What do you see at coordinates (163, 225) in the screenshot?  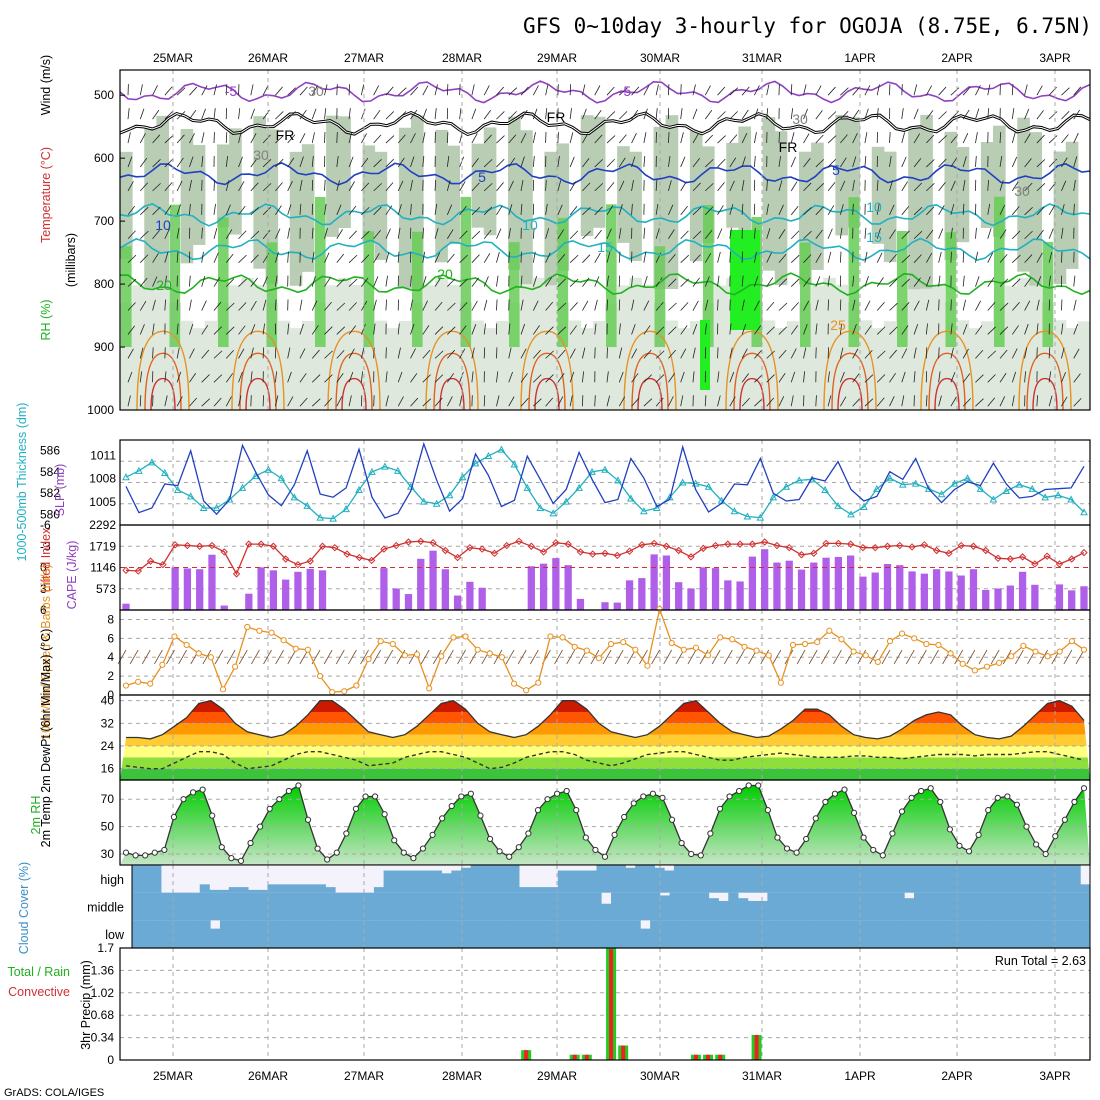 I see `contour-label: 10` at bounding box center [163, 225].